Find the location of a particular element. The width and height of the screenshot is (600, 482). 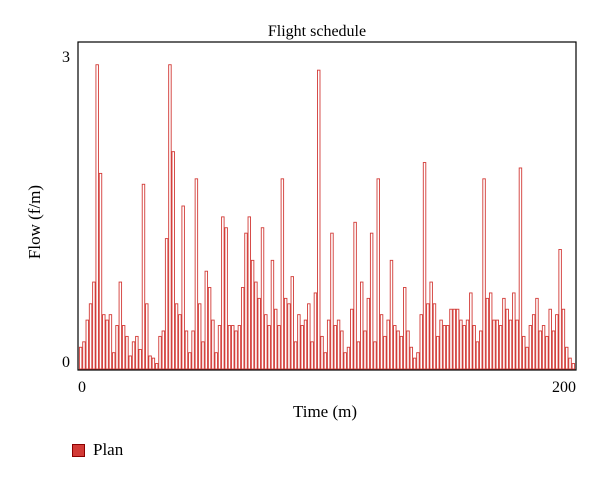

y-axis-label: Flow (f/m) is located at coordinates (34, 222).